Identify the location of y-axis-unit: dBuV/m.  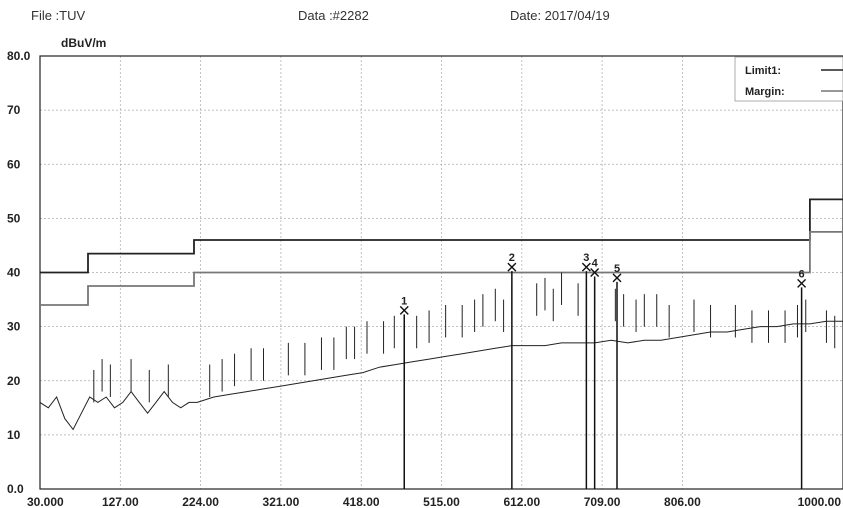
(83, 43).